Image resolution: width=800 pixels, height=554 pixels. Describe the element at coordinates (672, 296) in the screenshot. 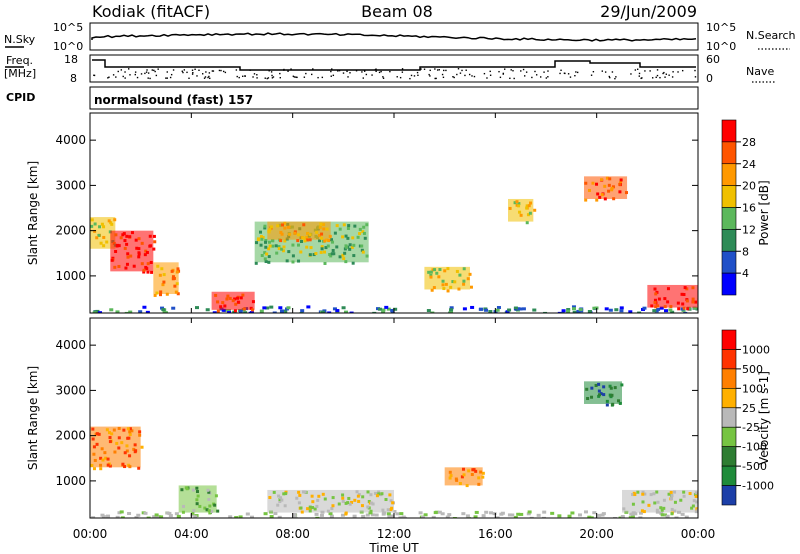

I see `scatter-region` at that location.